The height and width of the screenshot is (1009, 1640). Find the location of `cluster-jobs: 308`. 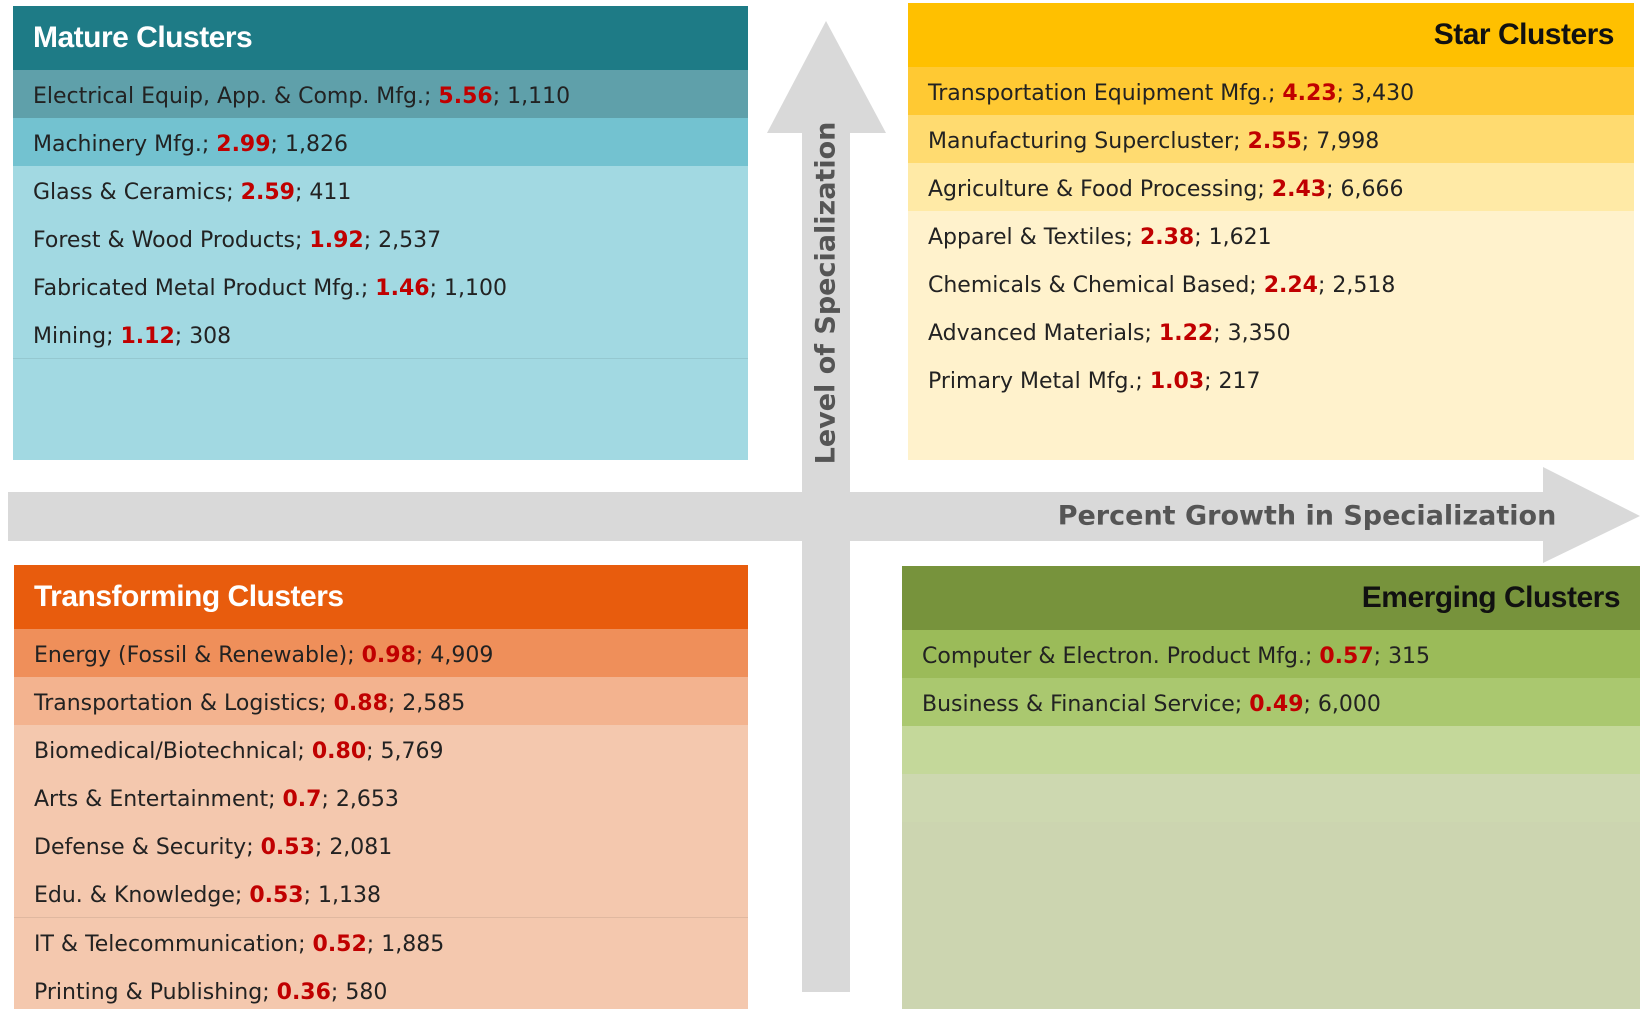

cluster-jobs: 308 is located at coordinates (210, 336).